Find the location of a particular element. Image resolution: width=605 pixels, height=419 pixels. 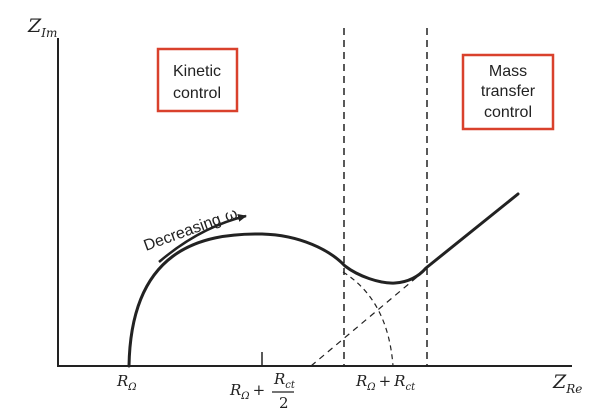

dashed-semicircle-continuation is located at coordinates (368, 319).